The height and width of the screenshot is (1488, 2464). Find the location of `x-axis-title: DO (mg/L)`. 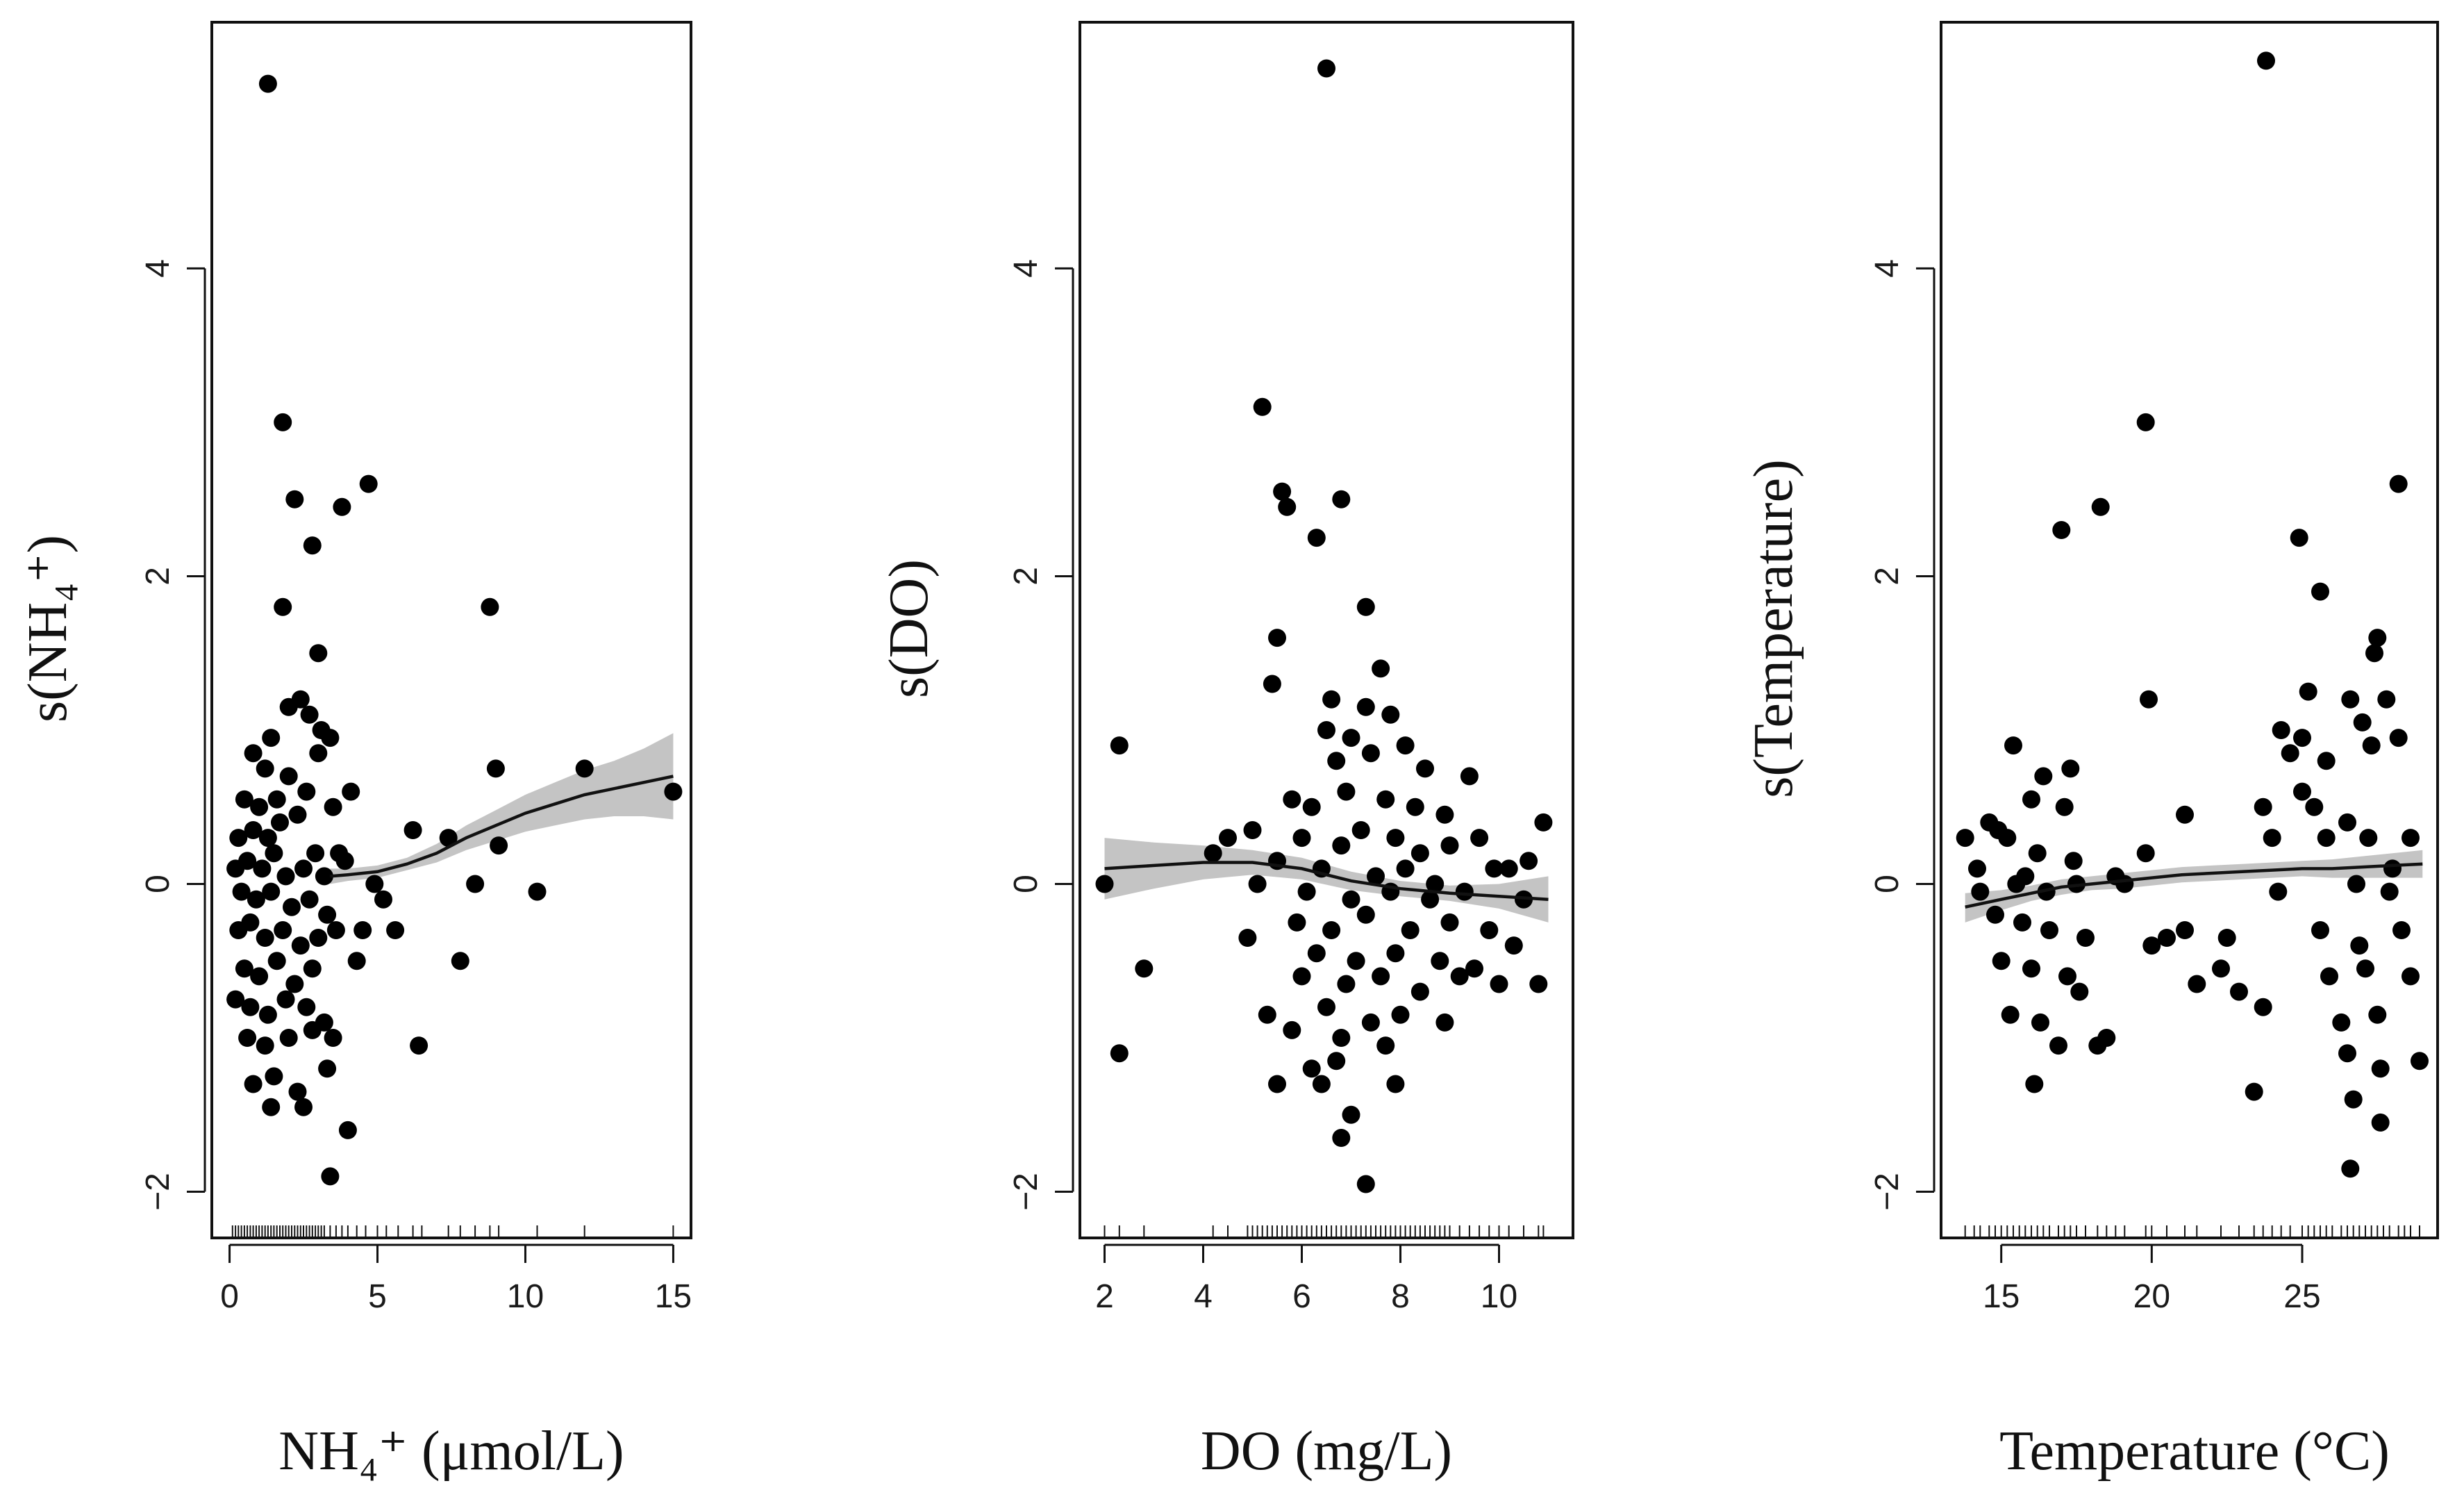

x-axis-title: DO (mg/L) is located at coordinates (1326, 1451).